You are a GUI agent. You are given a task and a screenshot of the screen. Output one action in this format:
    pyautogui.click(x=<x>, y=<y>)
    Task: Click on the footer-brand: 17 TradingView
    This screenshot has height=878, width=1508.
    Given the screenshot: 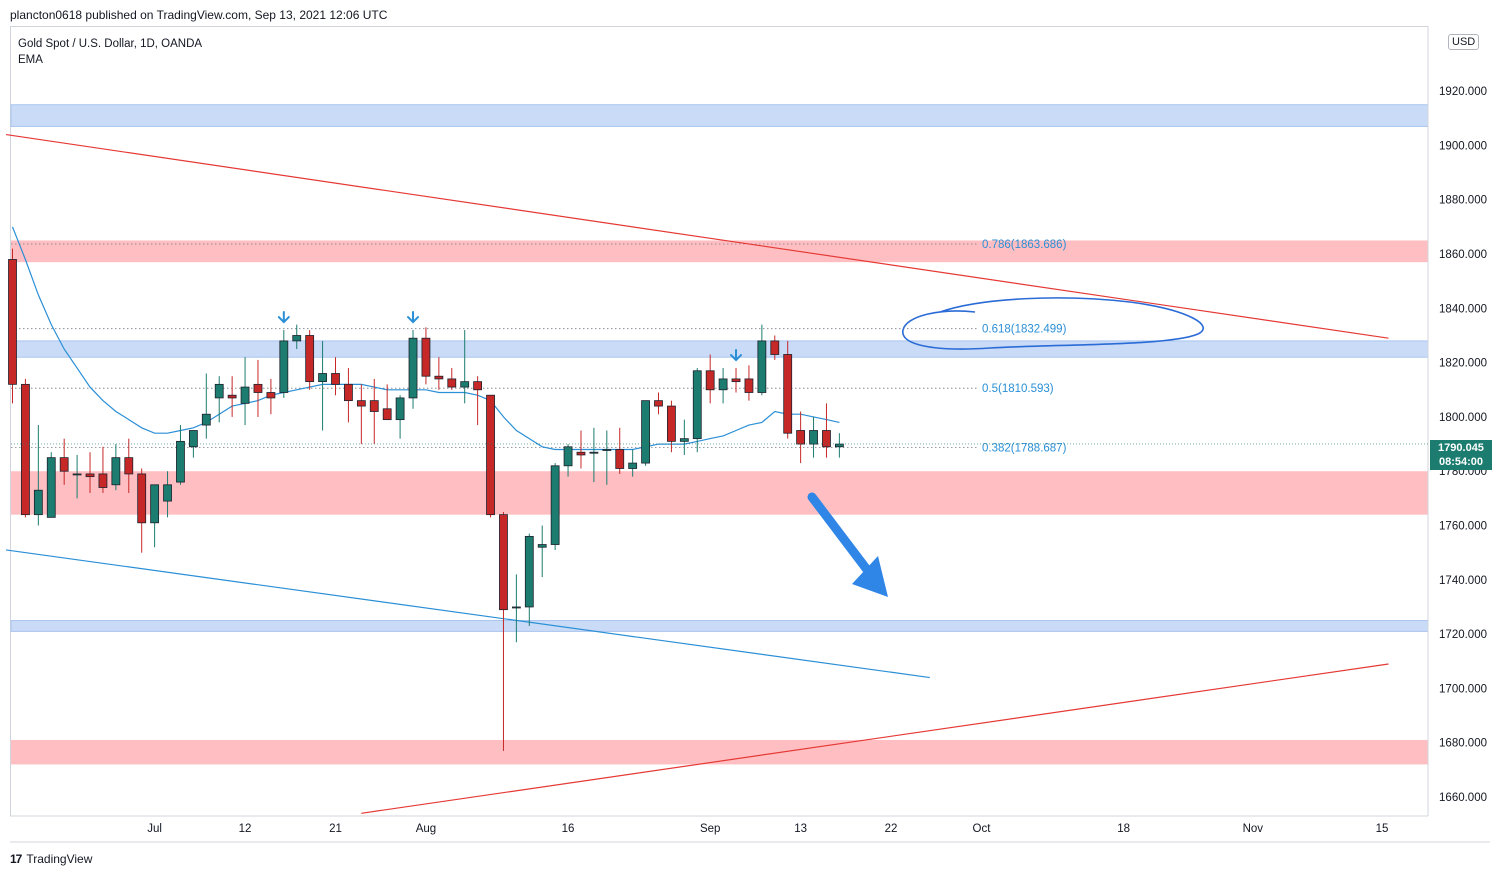 What is the action you would take?
    pyautogui.click(x=51, y=859)
    